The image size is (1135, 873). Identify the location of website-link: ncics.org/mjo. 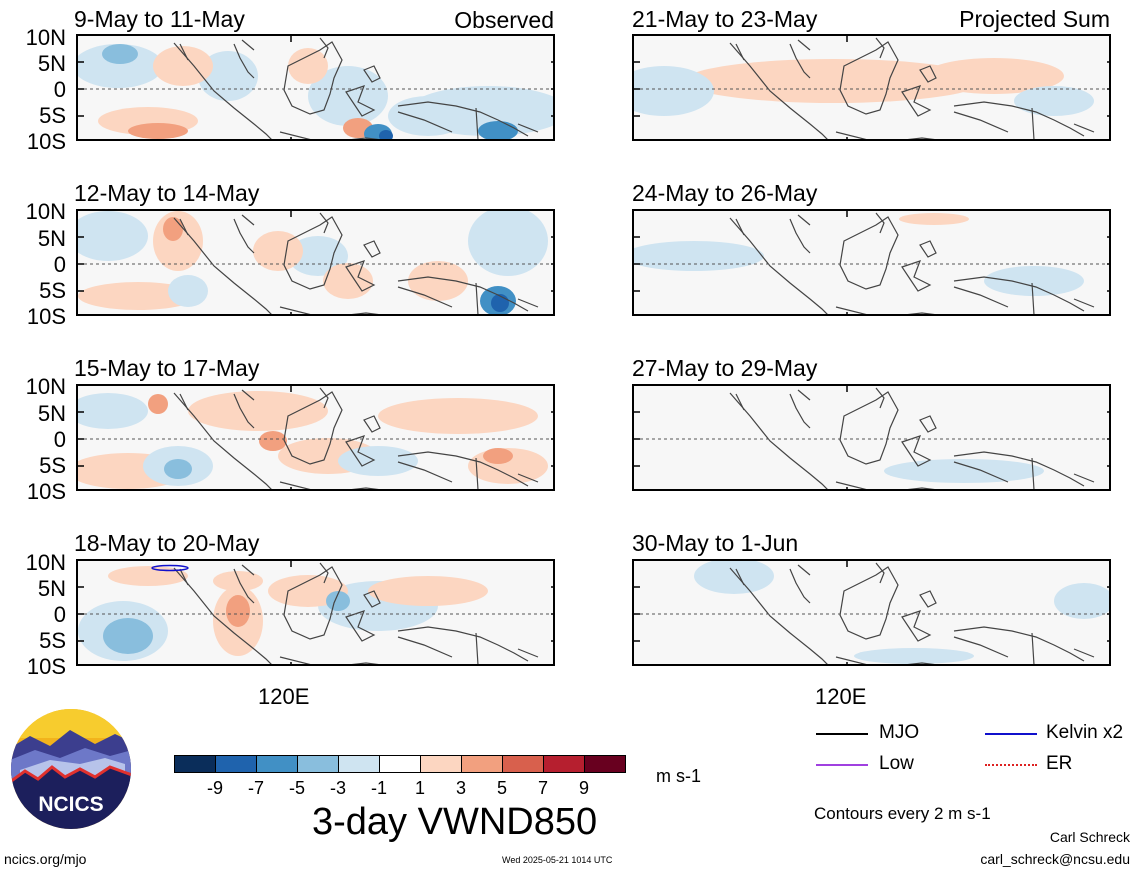
(45, 859).